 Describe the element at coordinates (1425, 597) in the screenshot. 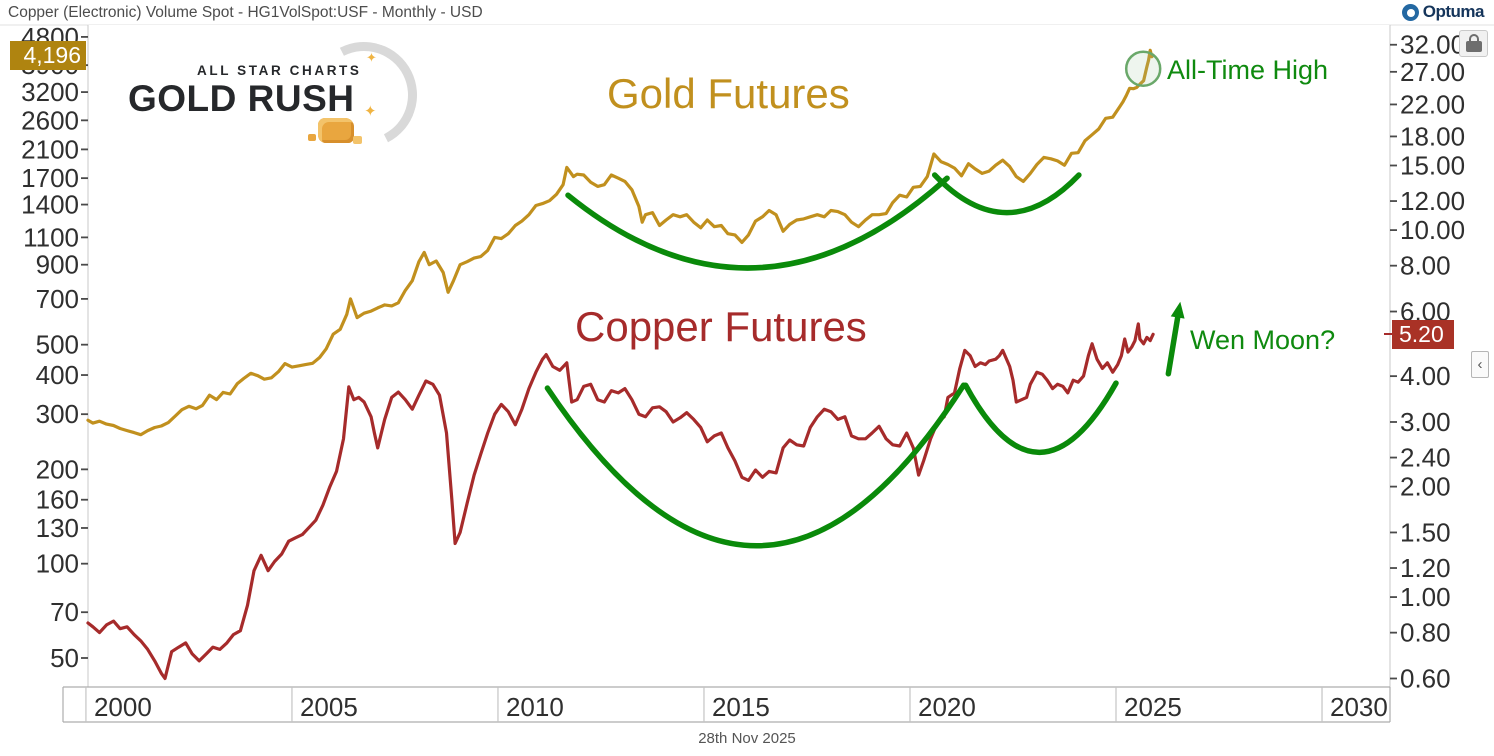

I see `right-axis-tick-label: 1.00` at that location.